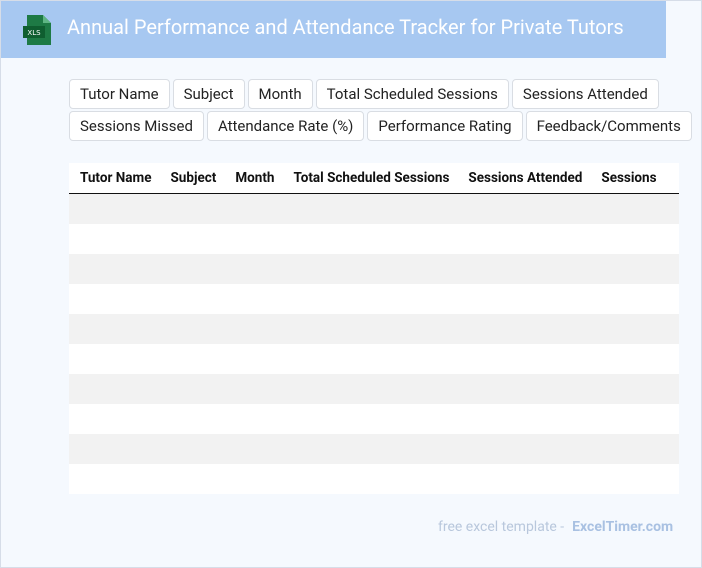  What do you see at coordinates (501, 527) in the screenshot?
I see `footer-text: free excel template -` at bounding box center [501, 527].